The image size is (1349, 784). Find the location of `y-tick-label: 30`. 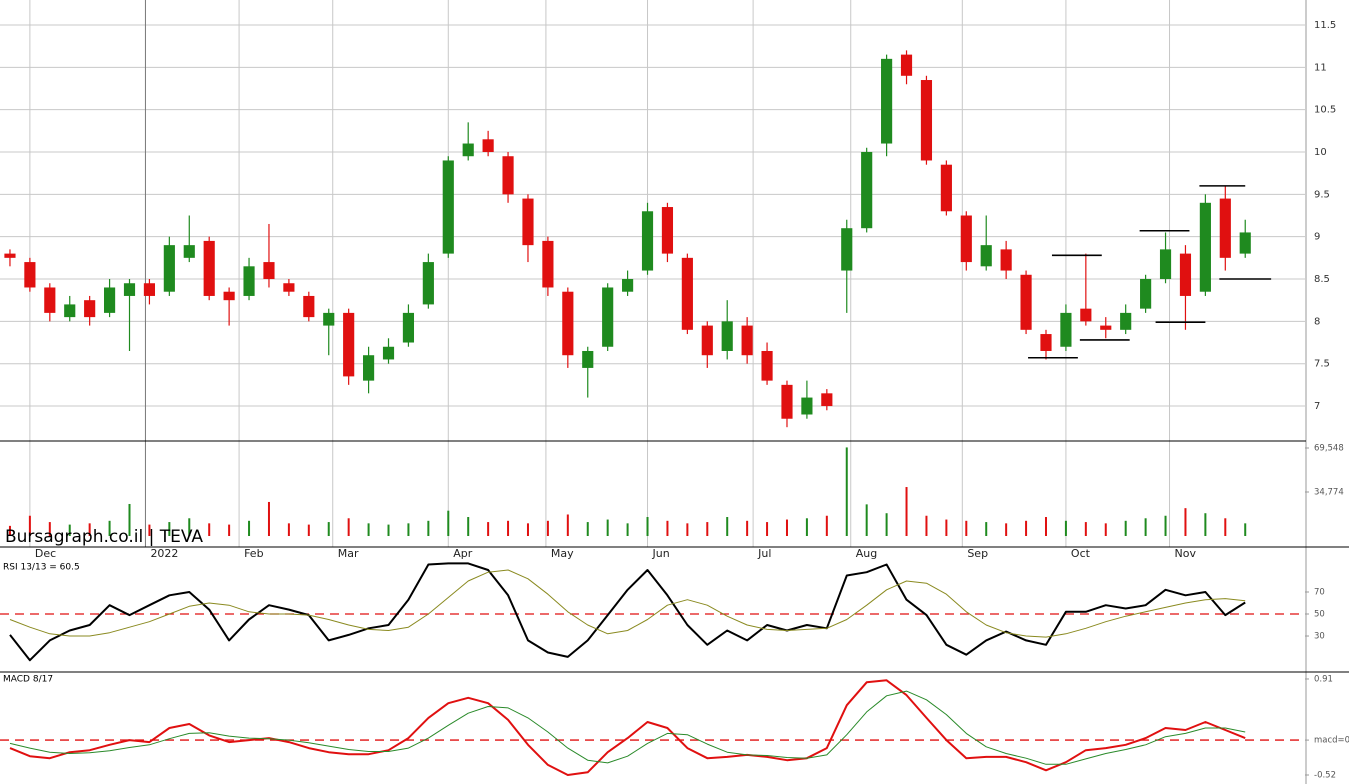

y-tick-label: 30 is located at coordinates (1319, 637).